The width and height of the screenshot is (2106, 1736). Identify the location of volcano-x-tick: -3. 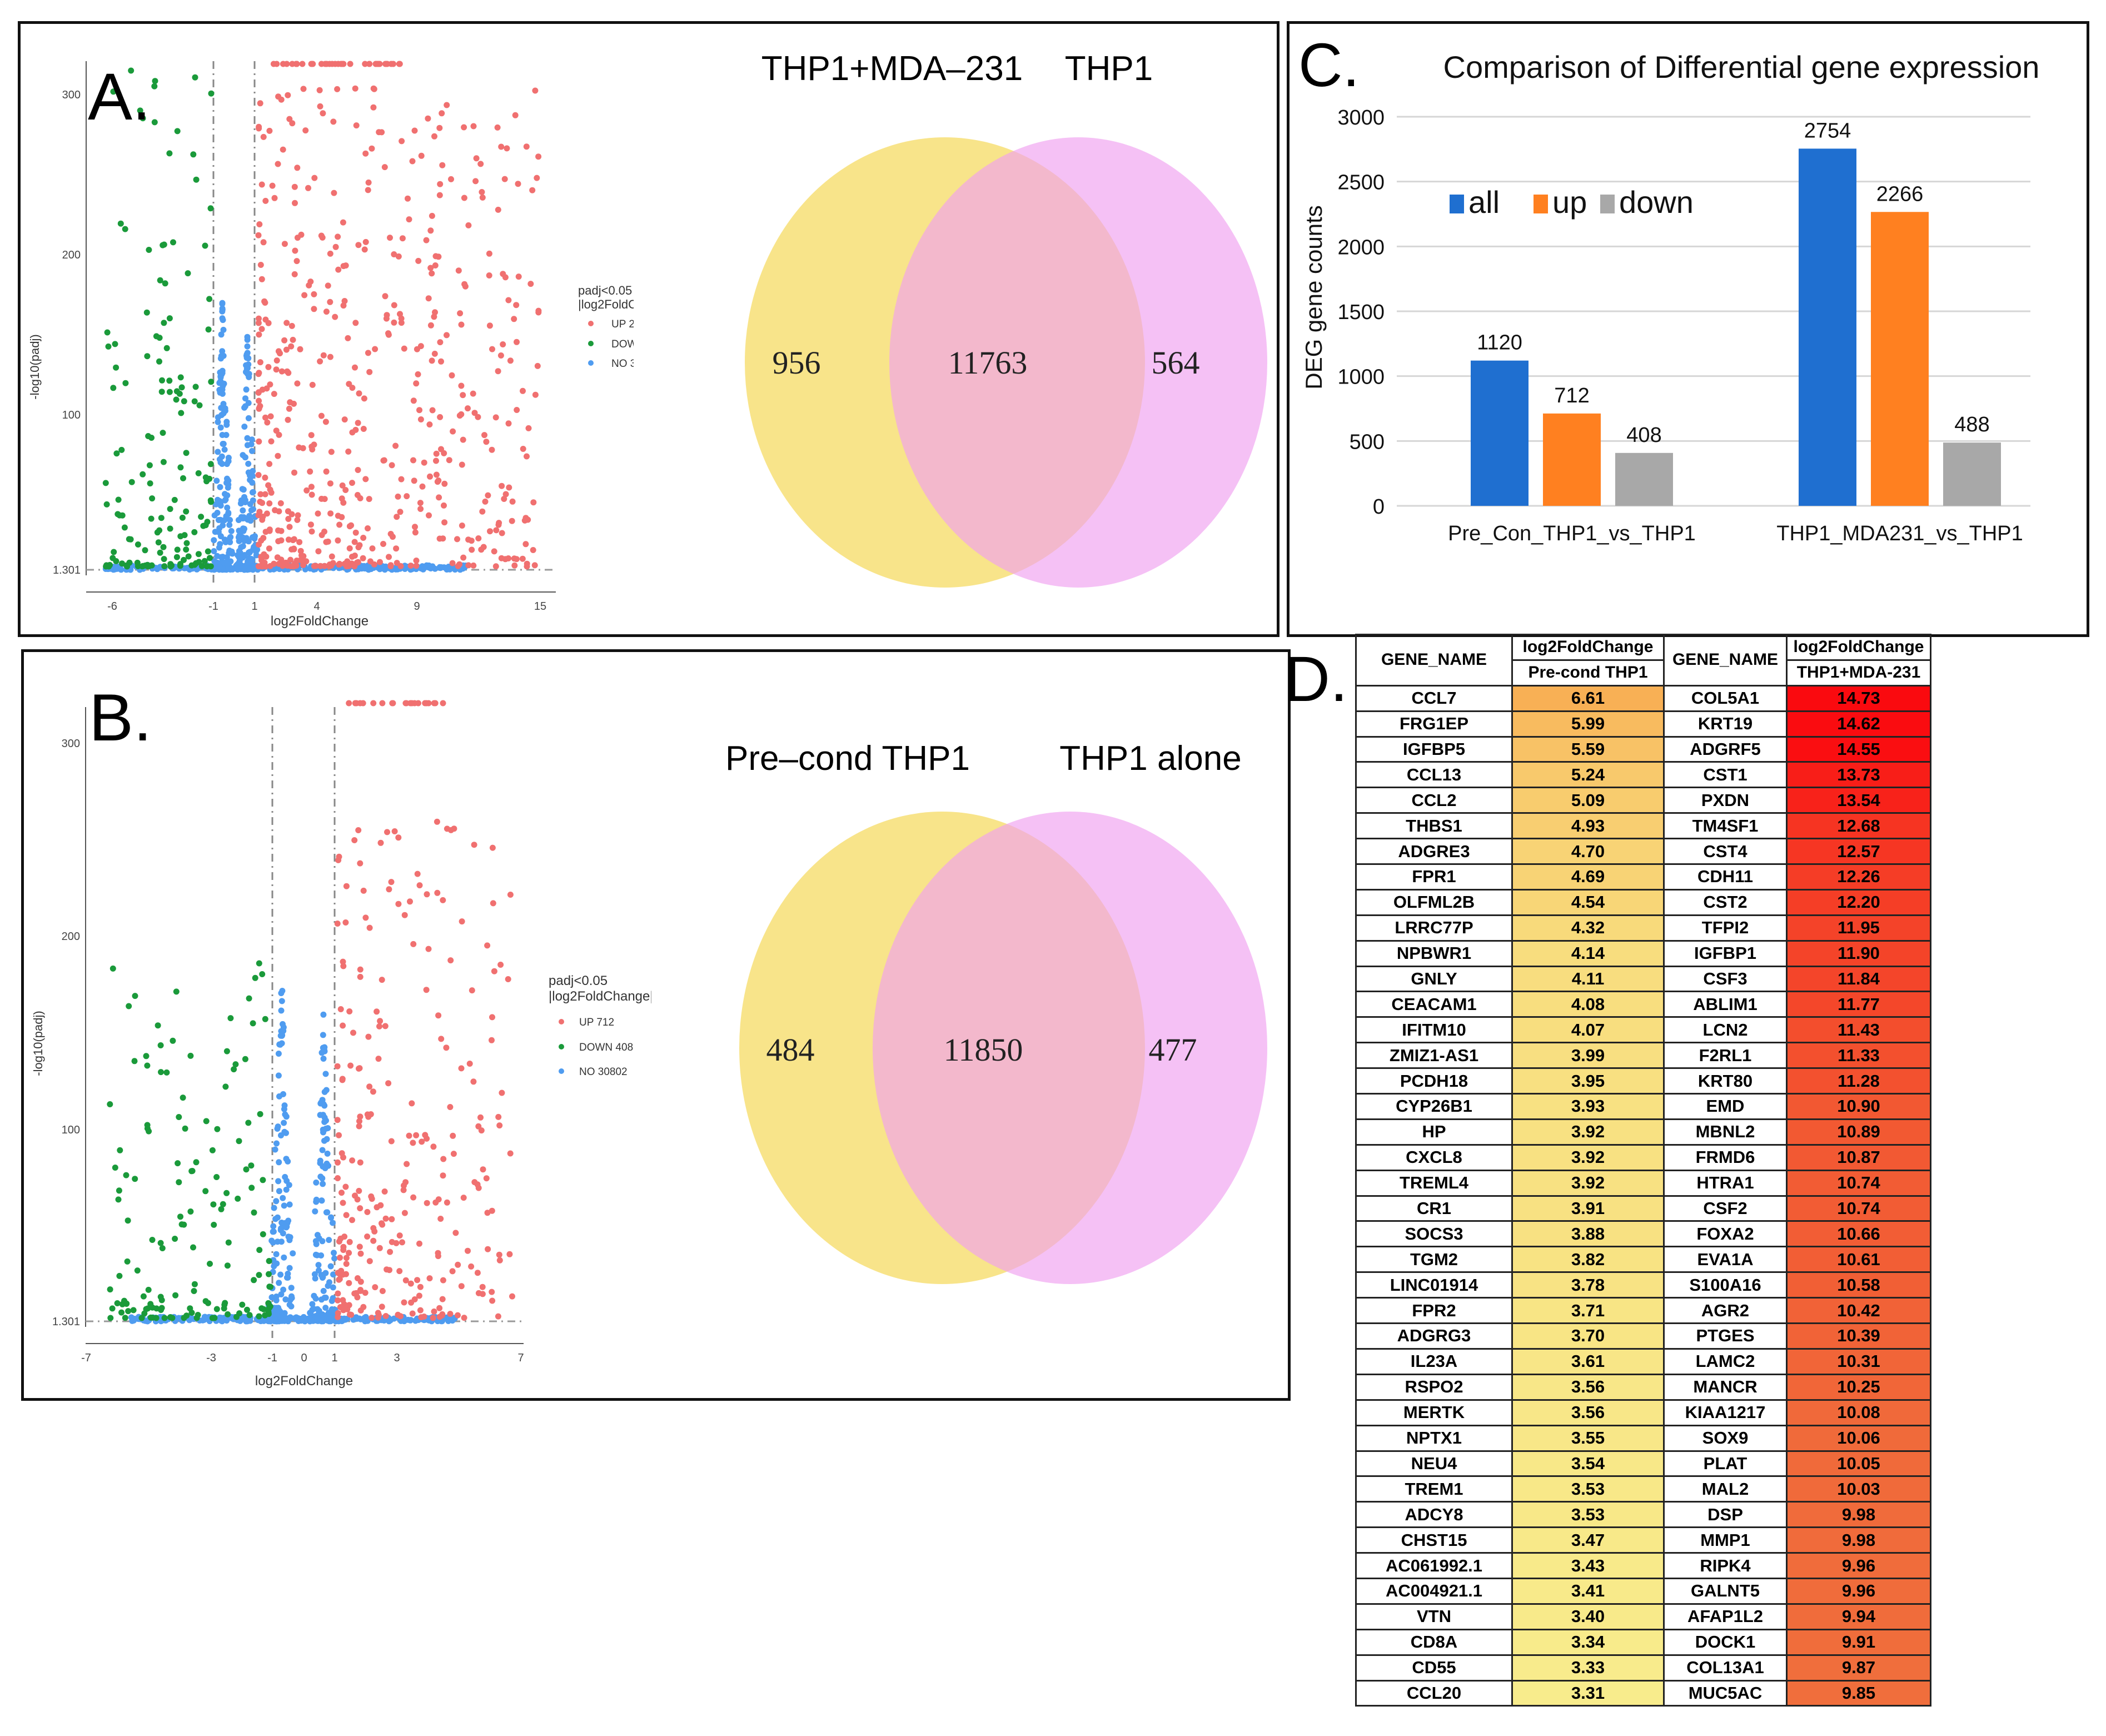
(211, 1358).